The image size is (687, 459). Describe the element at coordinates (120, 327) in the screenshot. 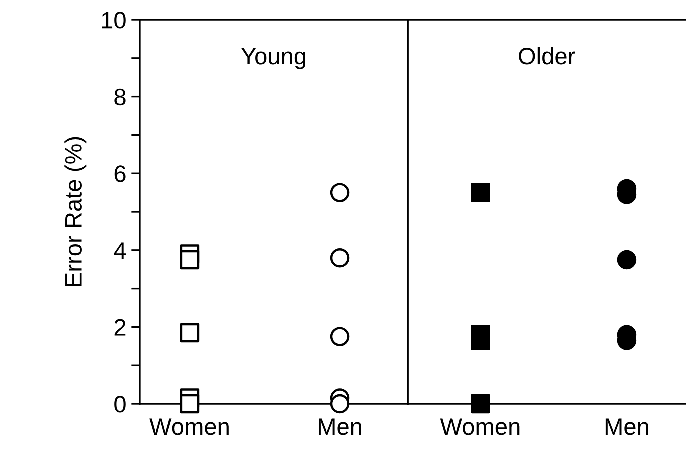

I see `y-tick-label: 2` at that location.